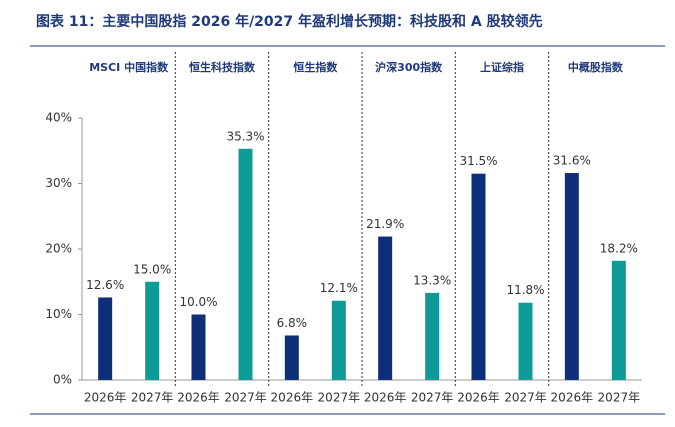  Describe the element at coordinates (152, 269) in the screenshot. I see `data-label: 15.0%` at that location.